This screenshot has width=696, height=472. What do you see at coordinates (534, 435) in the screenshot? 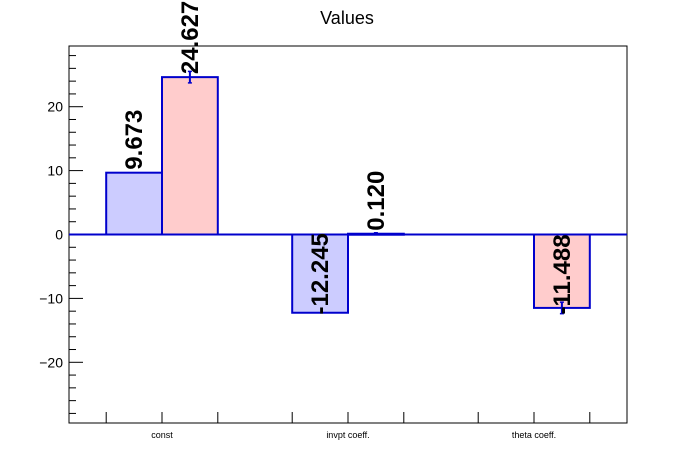
I see `x-category-label: theta coeff.` at bounding box center [534, 435].